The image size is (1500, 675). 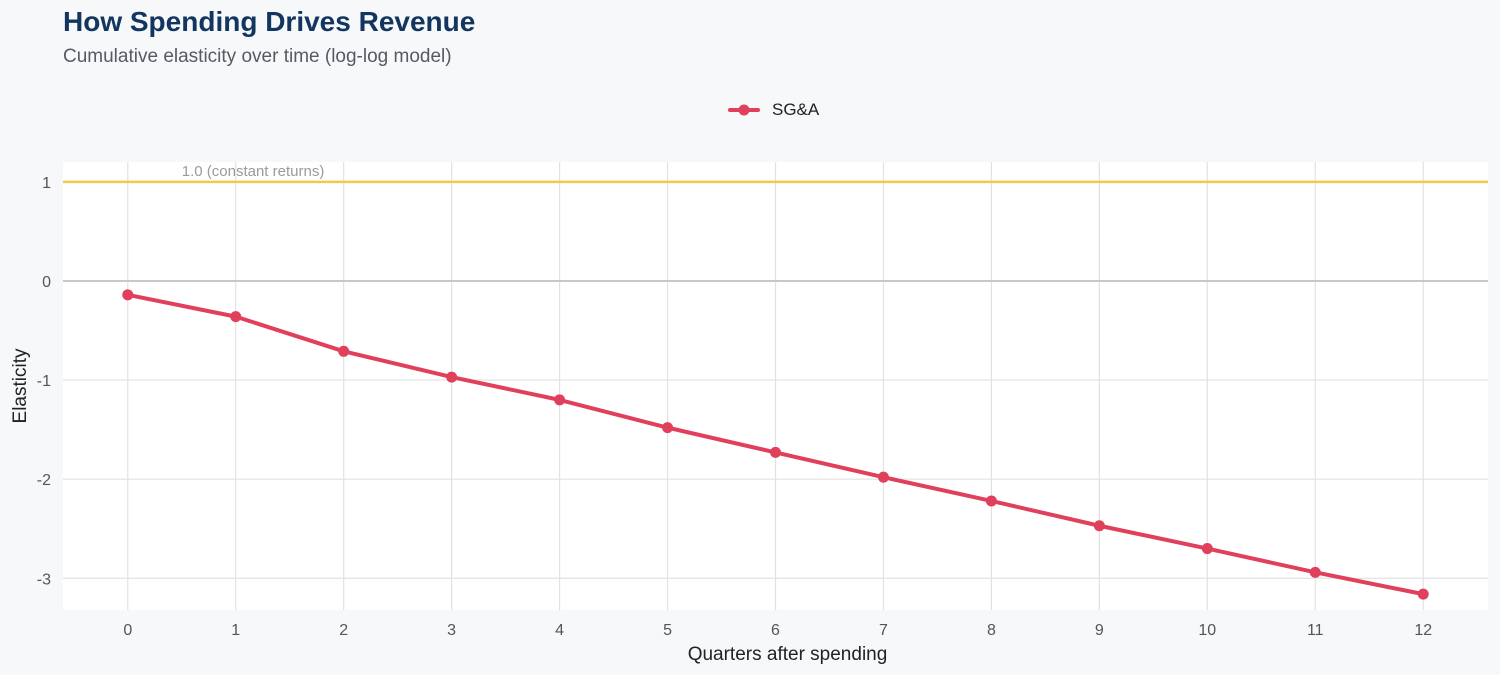 What do you see at coordinates (1099, 630) in the screenshot?
I see `x-tick-label: 9` at bounding box center [1099, 630].